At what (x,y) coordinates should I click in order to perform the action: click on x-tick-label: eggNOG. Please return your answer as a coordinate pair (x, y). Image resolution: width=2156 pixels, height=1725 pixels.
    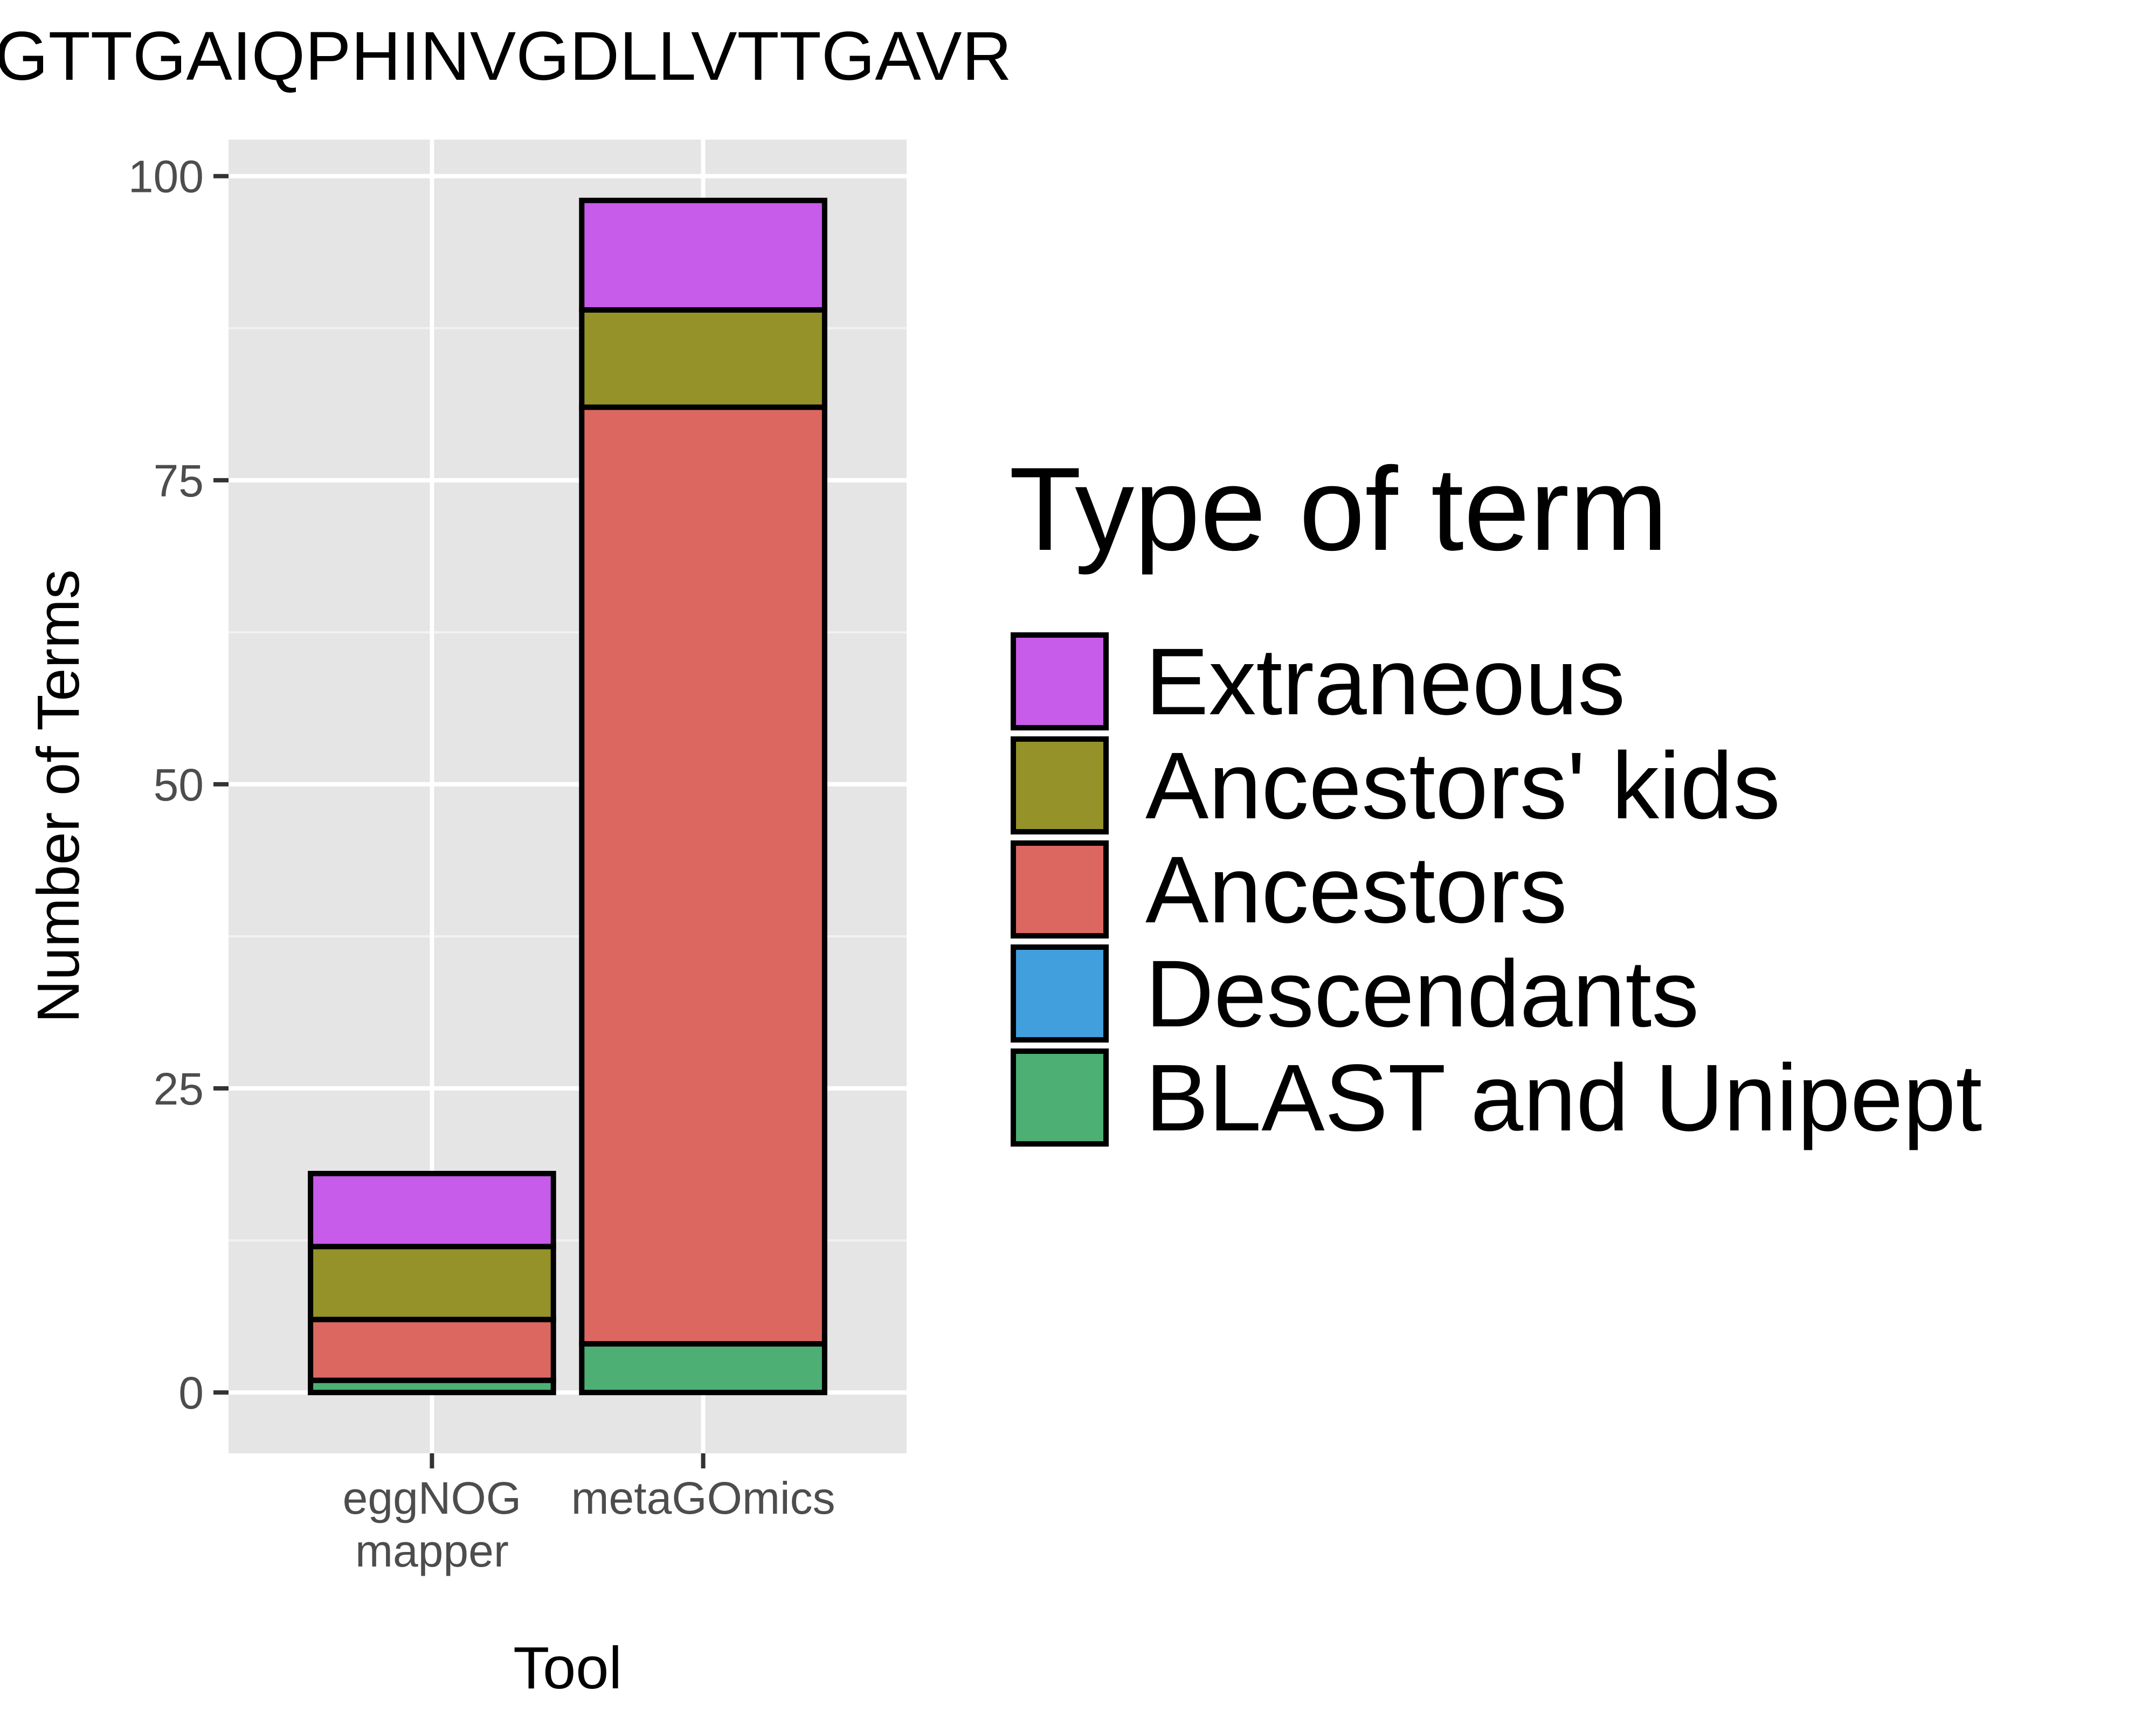
    Looking at the image, I should click on (432, 1498).